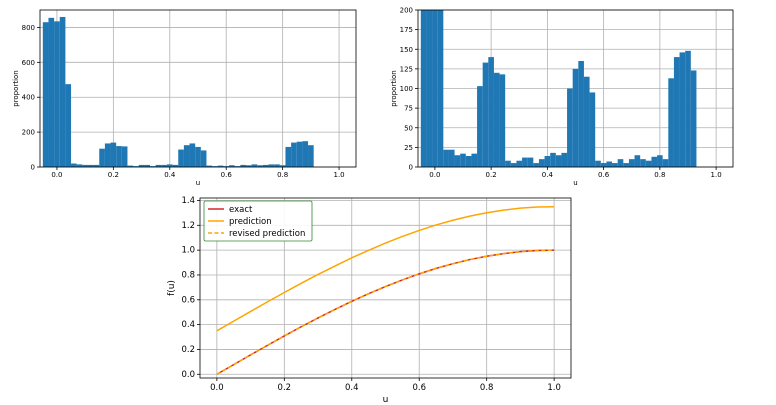  I want to click on y-tick-label: 1.4, so click(188, 201).